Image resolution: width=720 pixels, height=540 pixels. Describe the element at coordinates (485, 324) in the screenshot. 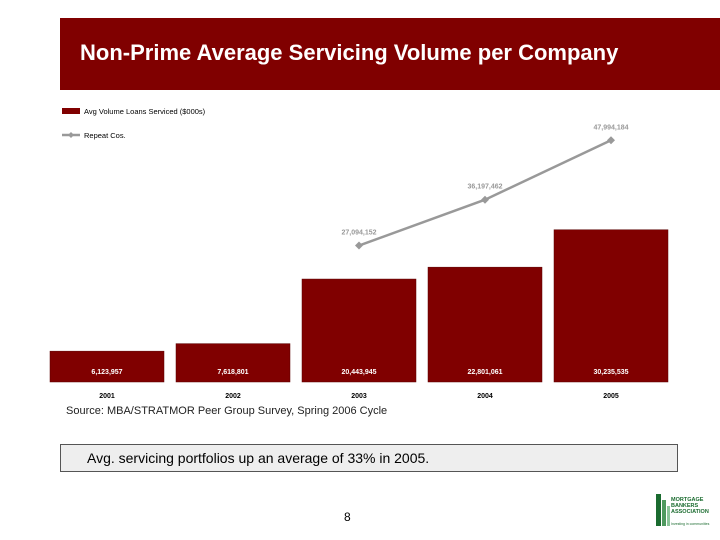

I see `bar-2004` at that location.